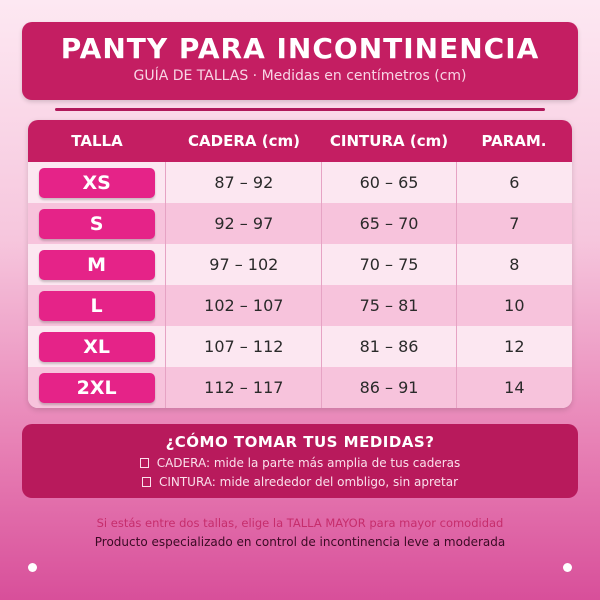 This screenshot has height=600, width=600. Describe the element at coordinates (388, 182) in the screenshot. I see `waist-cell: 60 – 65` at that location.